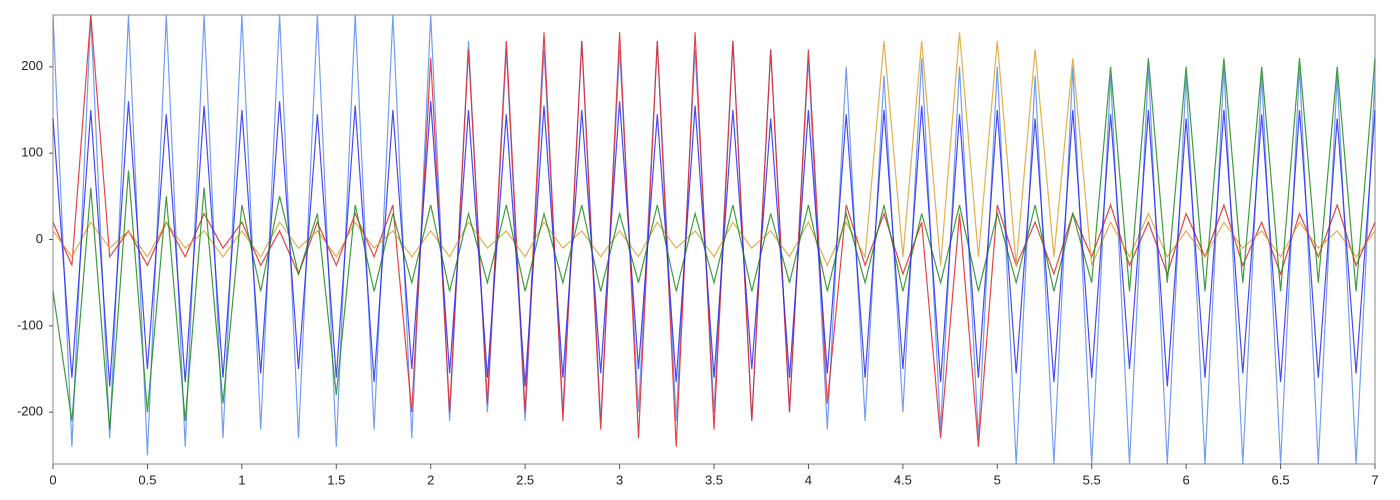 The height and width of the screenshot is (500, 1400). I want to click on x-tick-label: 1, so click(241, 479).